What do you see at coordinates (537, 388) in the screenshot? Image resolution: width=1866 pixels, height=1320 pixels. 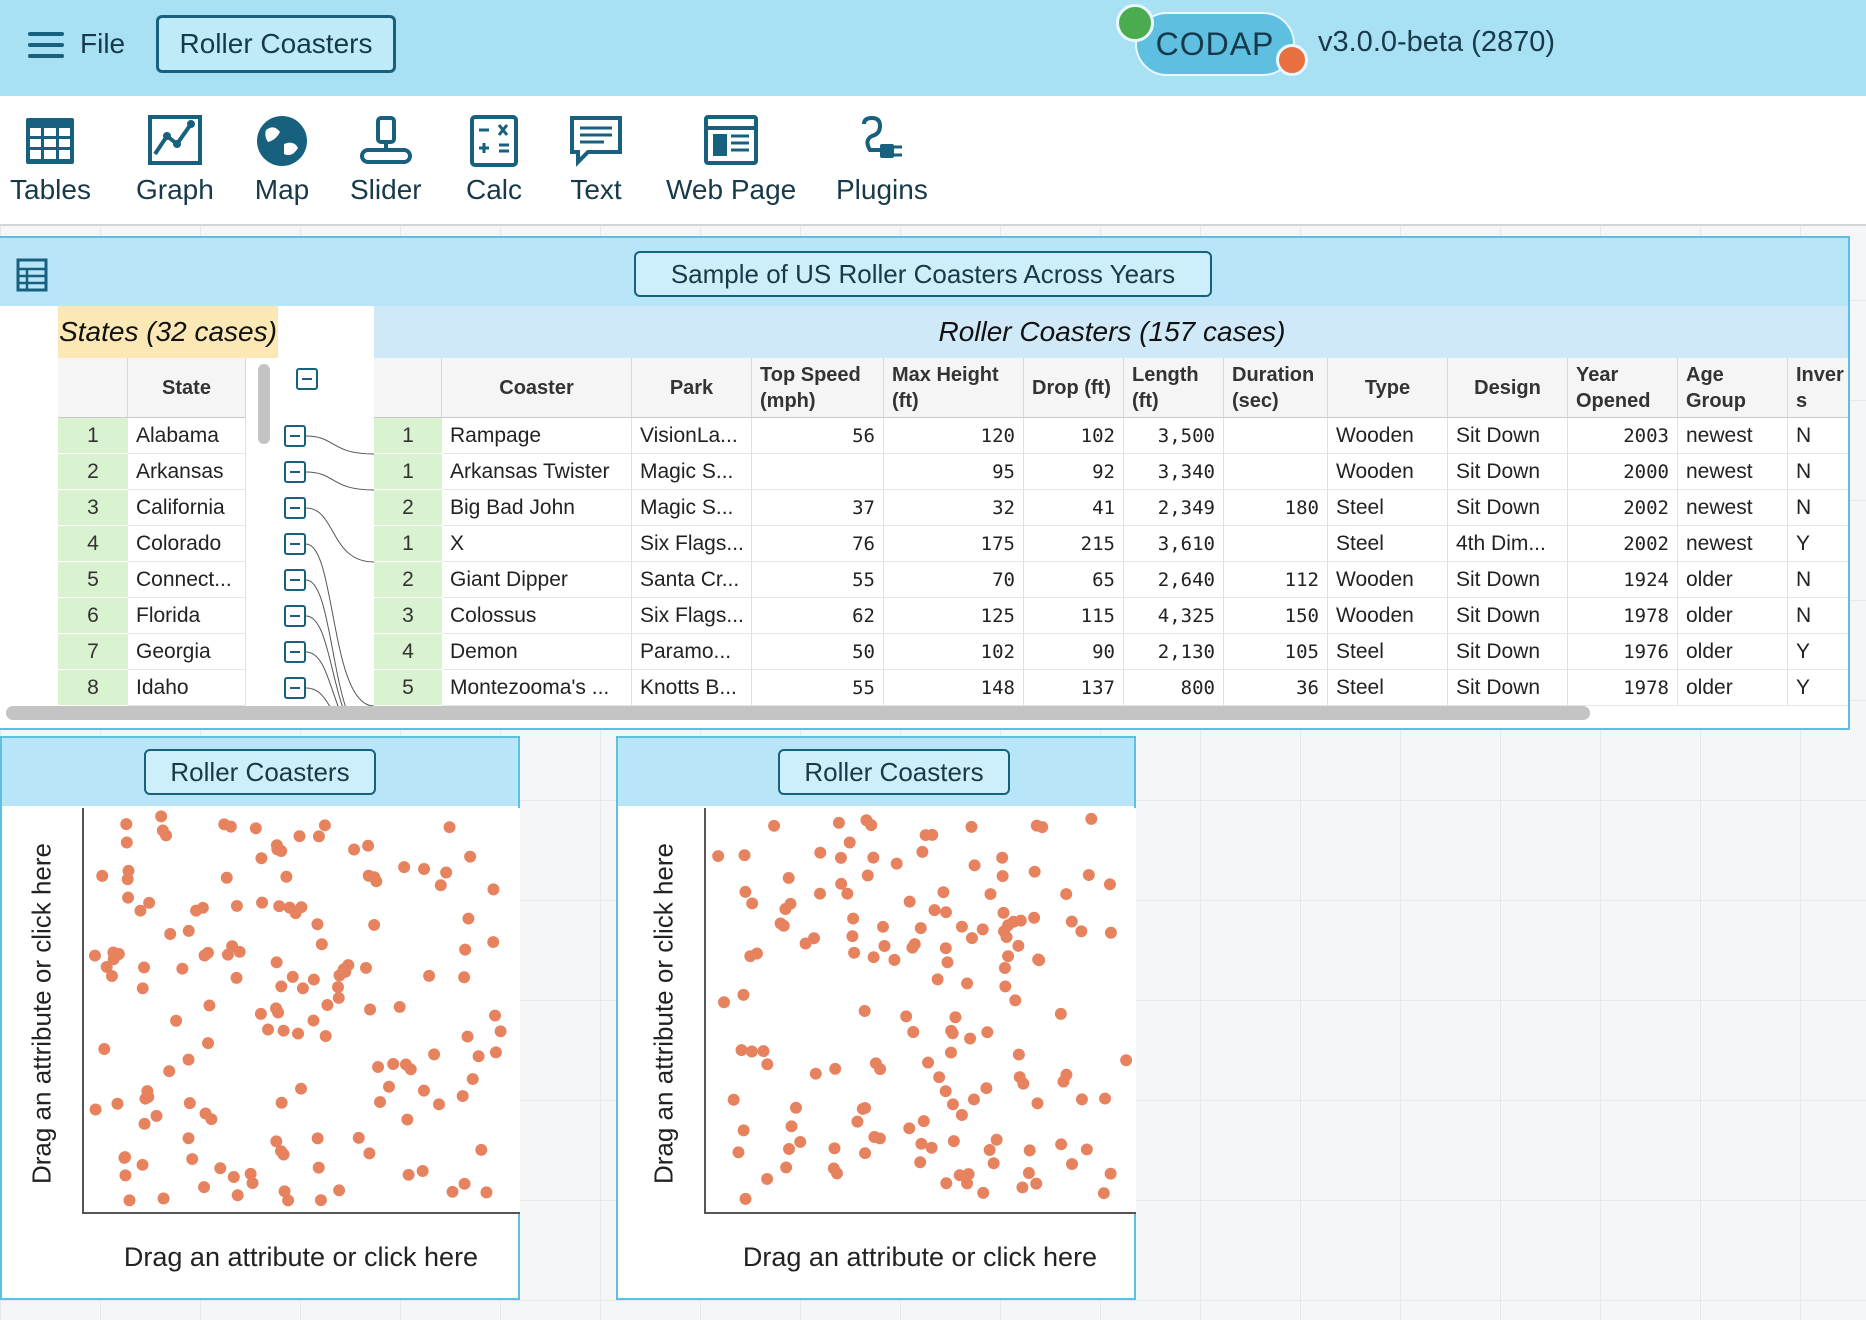 I see `column-header-coaster: Coaster` at bounding box center [537, 388].